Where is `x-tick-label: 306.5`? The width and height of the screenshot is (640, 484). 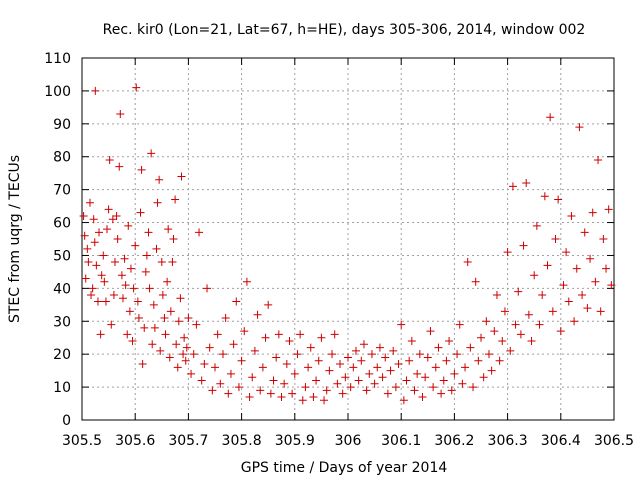 x-tick-label: 306.5 is located at coordinates (614, 441).